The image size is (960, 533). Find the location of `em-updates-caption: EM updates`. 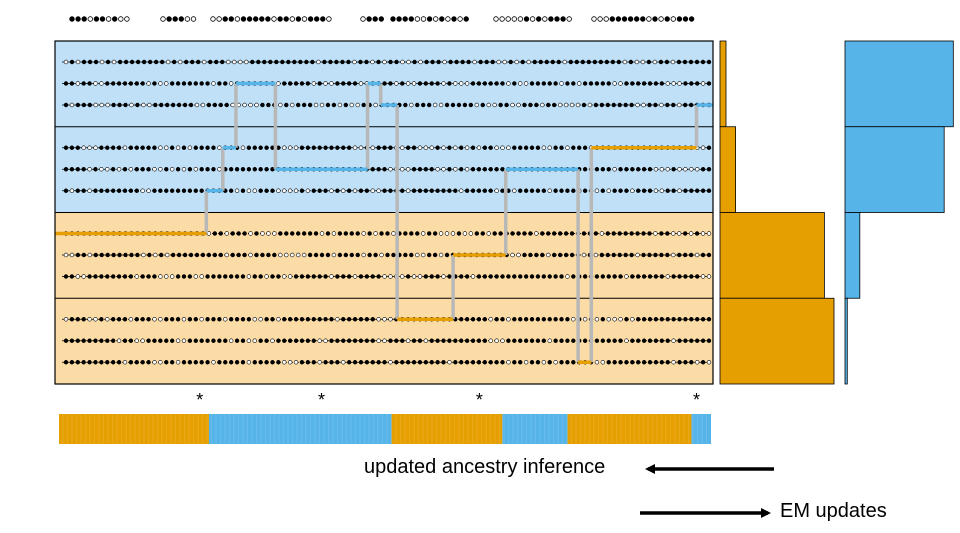

em-updates-caption: EM updates is located at coordinates (833, 511).